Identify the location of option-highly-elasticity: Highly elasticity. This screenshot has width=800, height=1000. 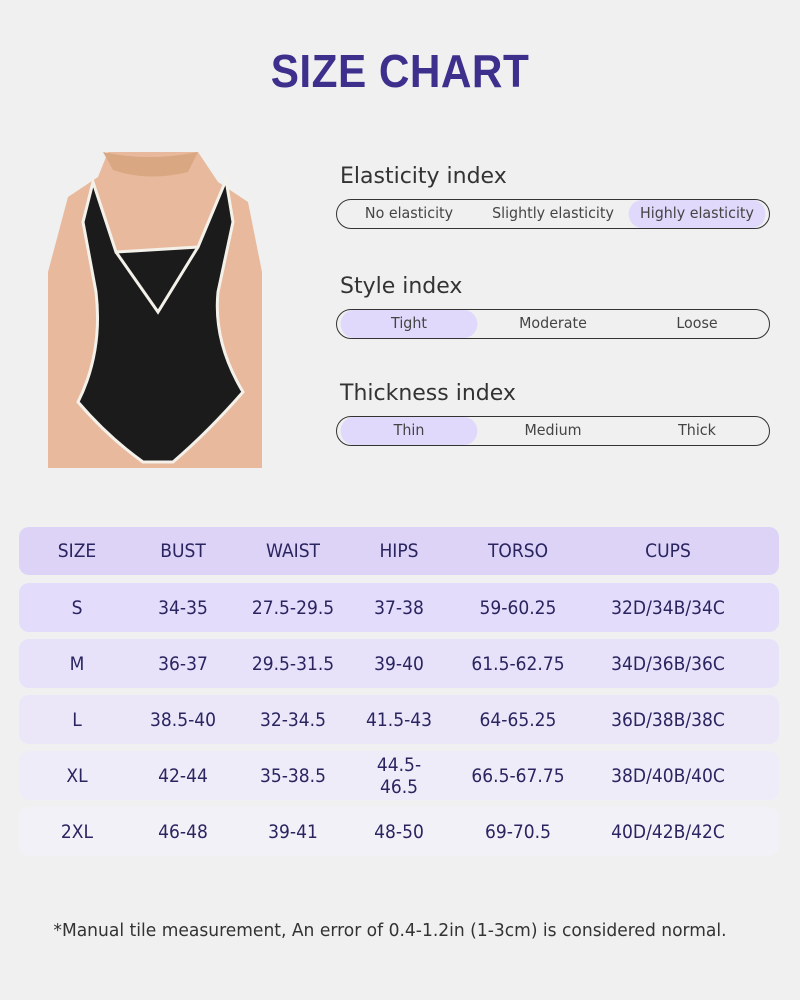
(697, 214).